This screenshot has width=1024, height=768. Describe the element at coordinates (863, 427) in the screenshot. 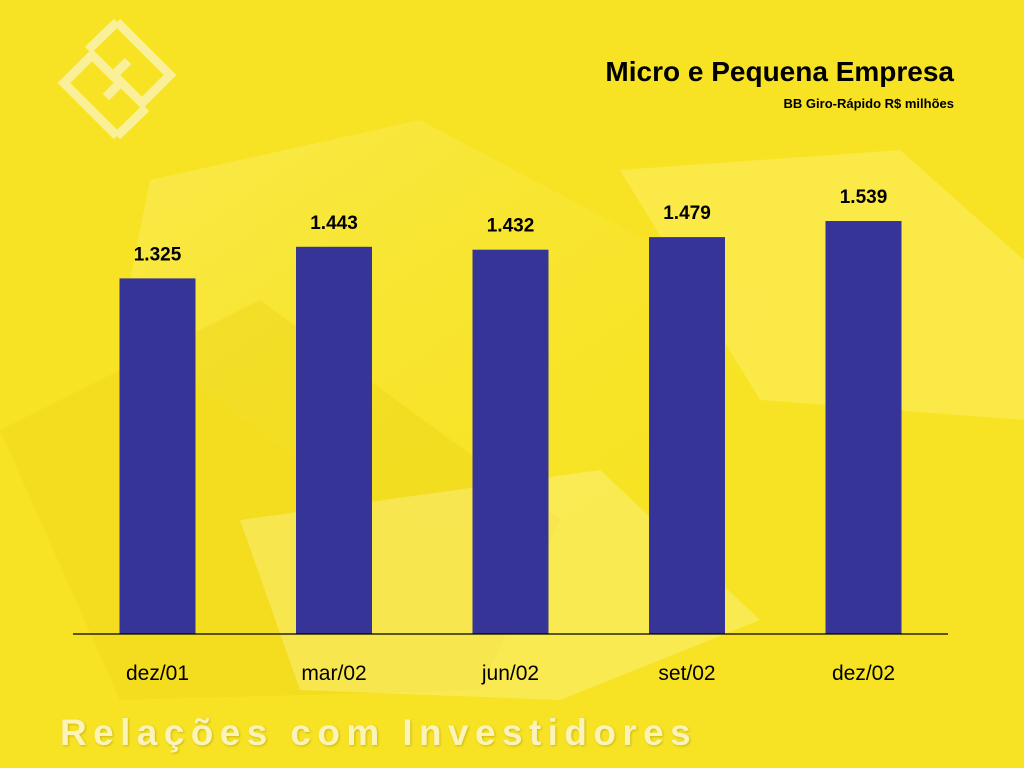

I see `bar-dez/02` at that location.